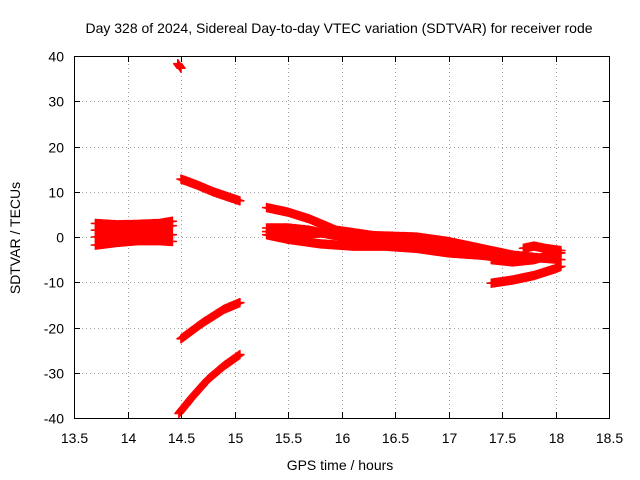 The width and height of the screenshot is (640, 480). Describe the element at coordinates (181, 438) in the screenshot. I see `x-tick-label: 14.5` at that location.